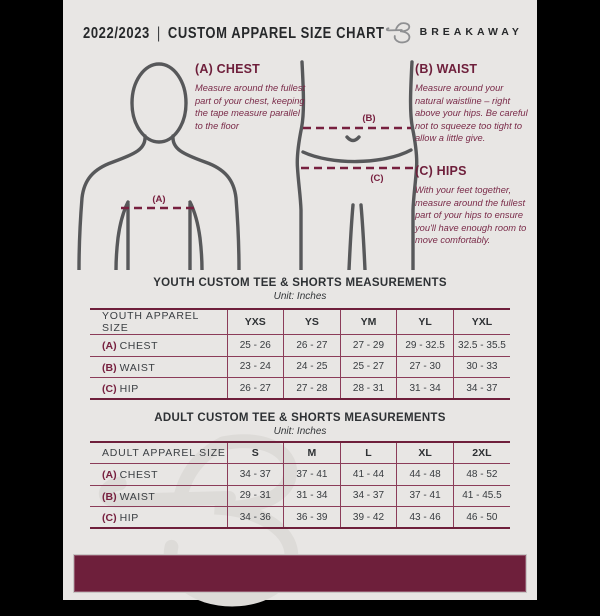 This screenshot has height=616, width=600. Describe the element at coordinates (158, 518) in the screenshot. I see `adult-hip-label: (C) HIP` at that location.